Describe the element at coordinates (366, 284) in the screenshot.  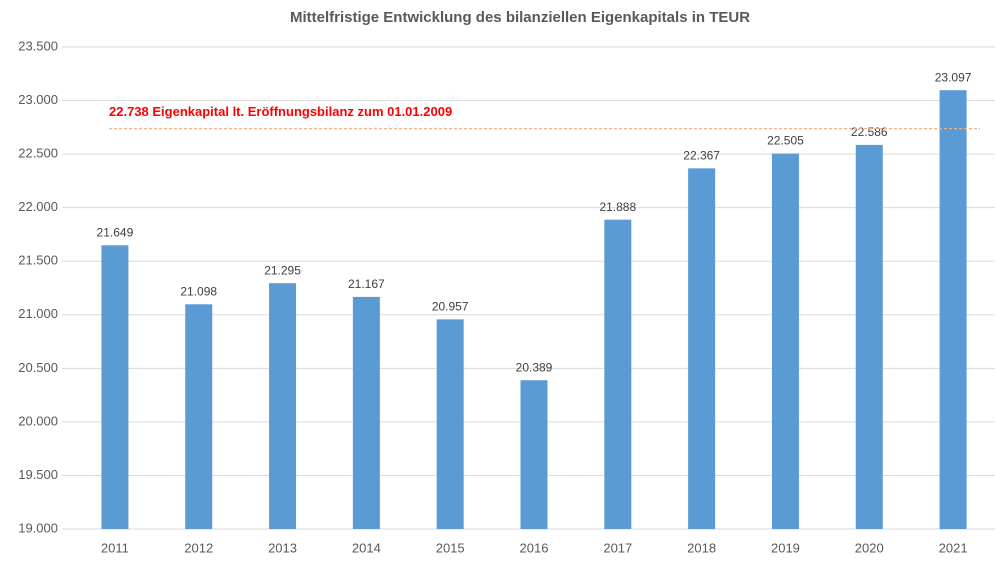
I see `value-label: 21.167` at that location.